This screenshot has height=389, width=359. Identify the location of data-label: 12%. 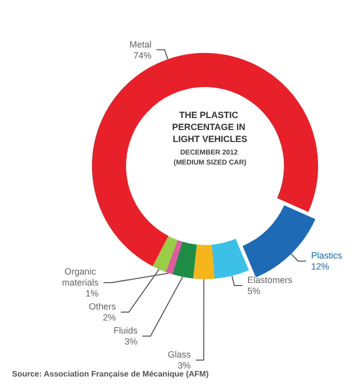
(320, 267).